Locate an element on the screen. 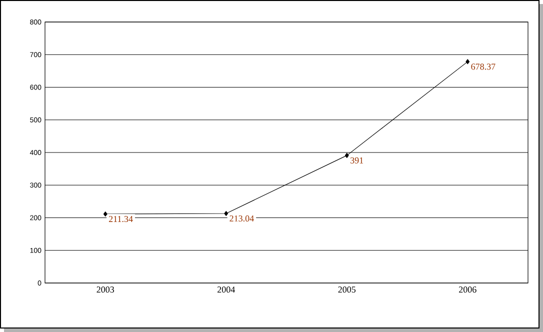  data-label: 213.04 is located at coordinates (242, 218).